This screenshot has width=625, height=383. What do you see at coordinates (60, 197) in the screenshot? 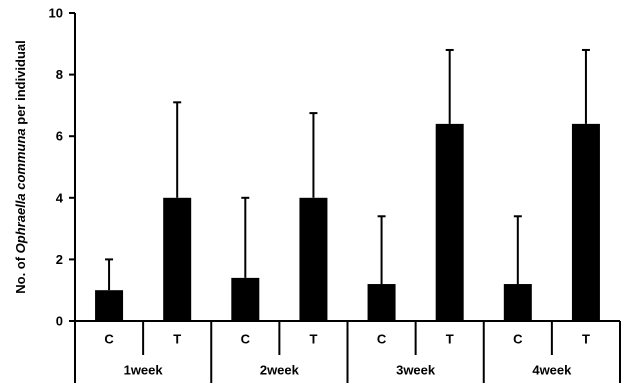
I see `y-tick-label: 4` at bounding box center [60, 197].